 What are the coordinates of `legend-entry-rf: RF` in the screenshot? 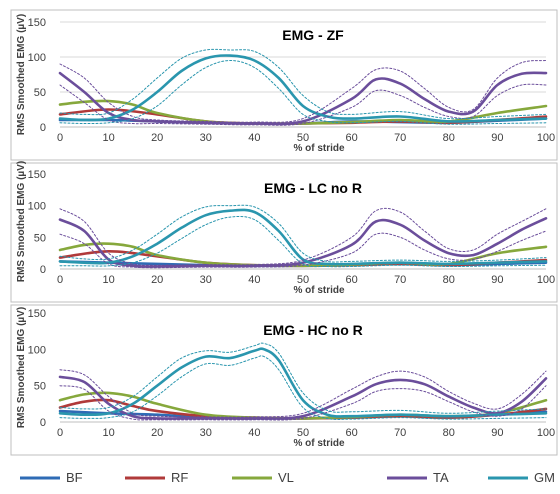 It's located at (156, 477).